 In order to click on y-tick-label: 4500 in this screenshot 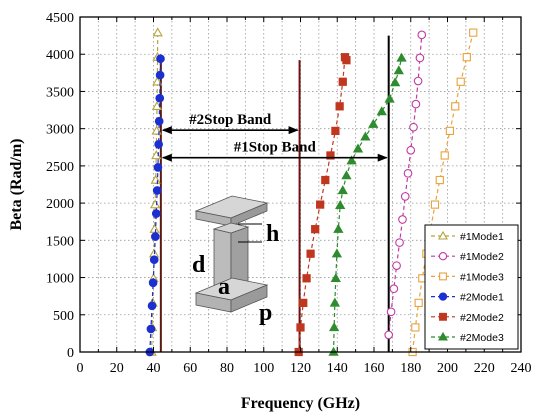, I will do `click(60, 18)`.